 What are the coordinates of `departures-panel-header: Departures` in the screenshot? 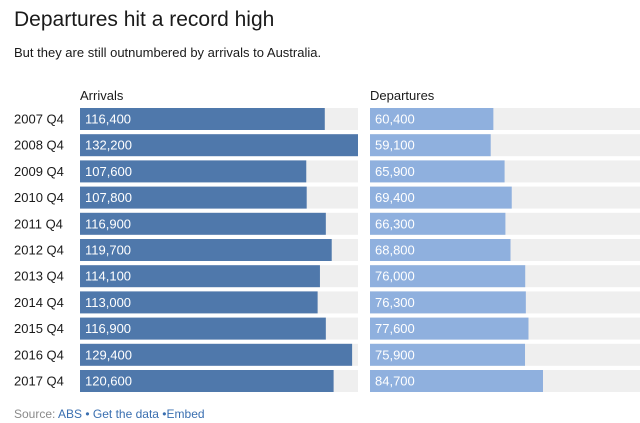 It's located at (402, 95).